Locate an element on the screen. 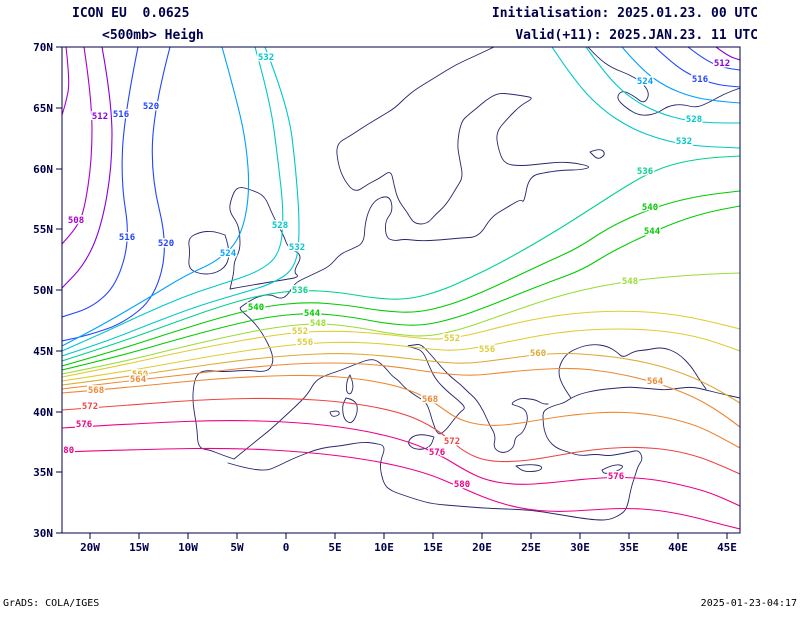  lat-tick-label: 30N is located at coordinates (43, 533).